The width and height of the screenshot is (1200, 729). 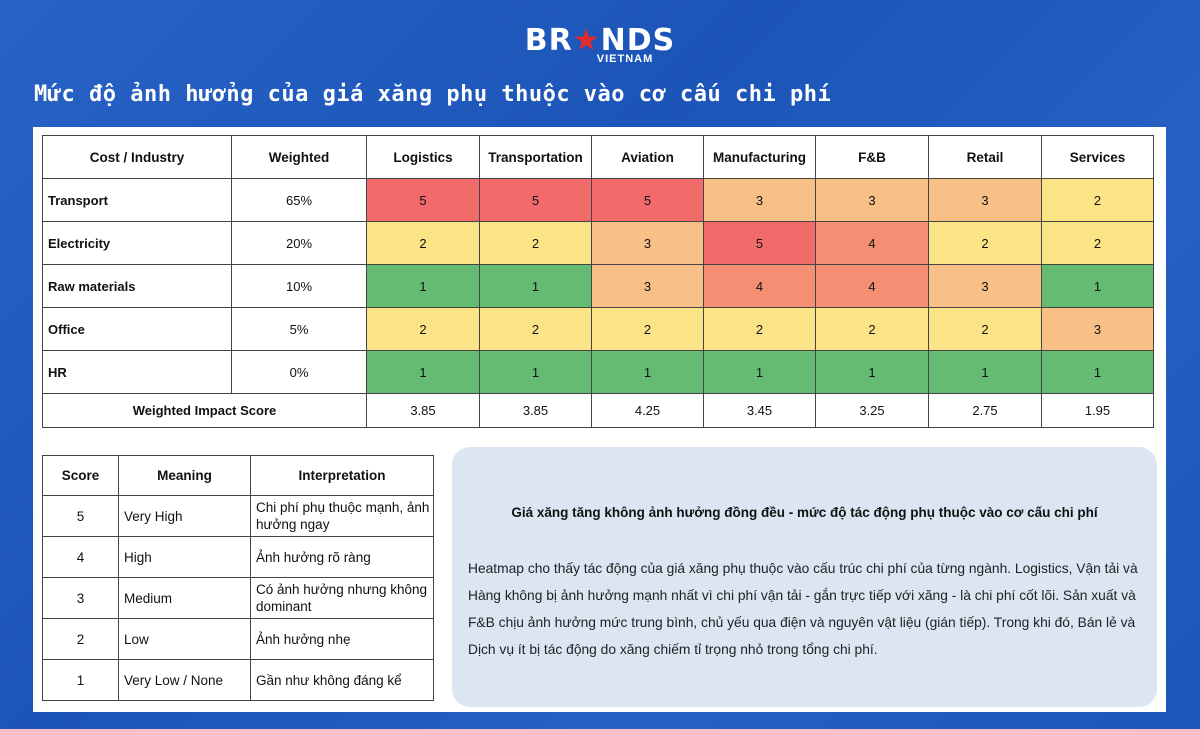 I want to click on legend-row: 3 Medium Có ảnh hưởng nhưng không dominant, so click(x=238, y=598).